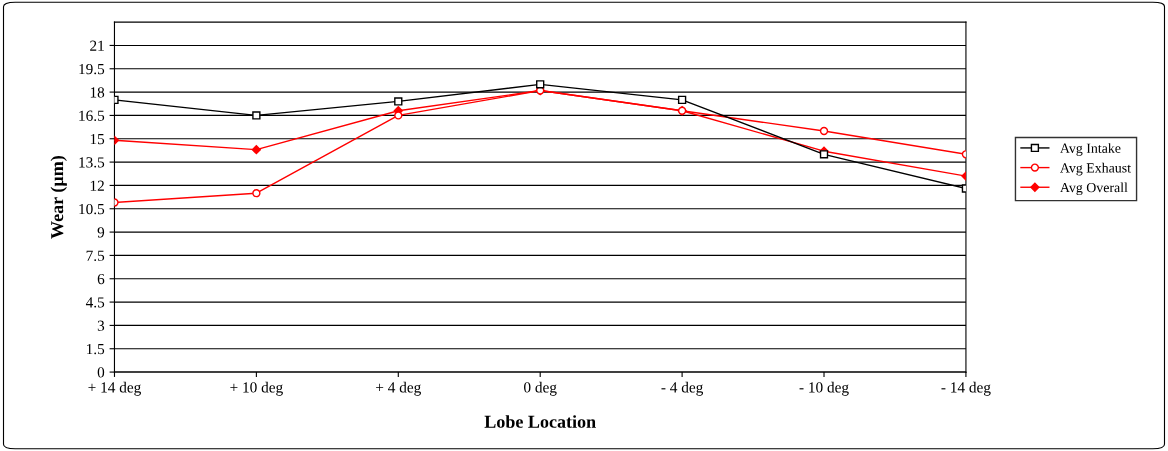  I want to click on x-axis-title: Lobe Location, so click(540, 421).